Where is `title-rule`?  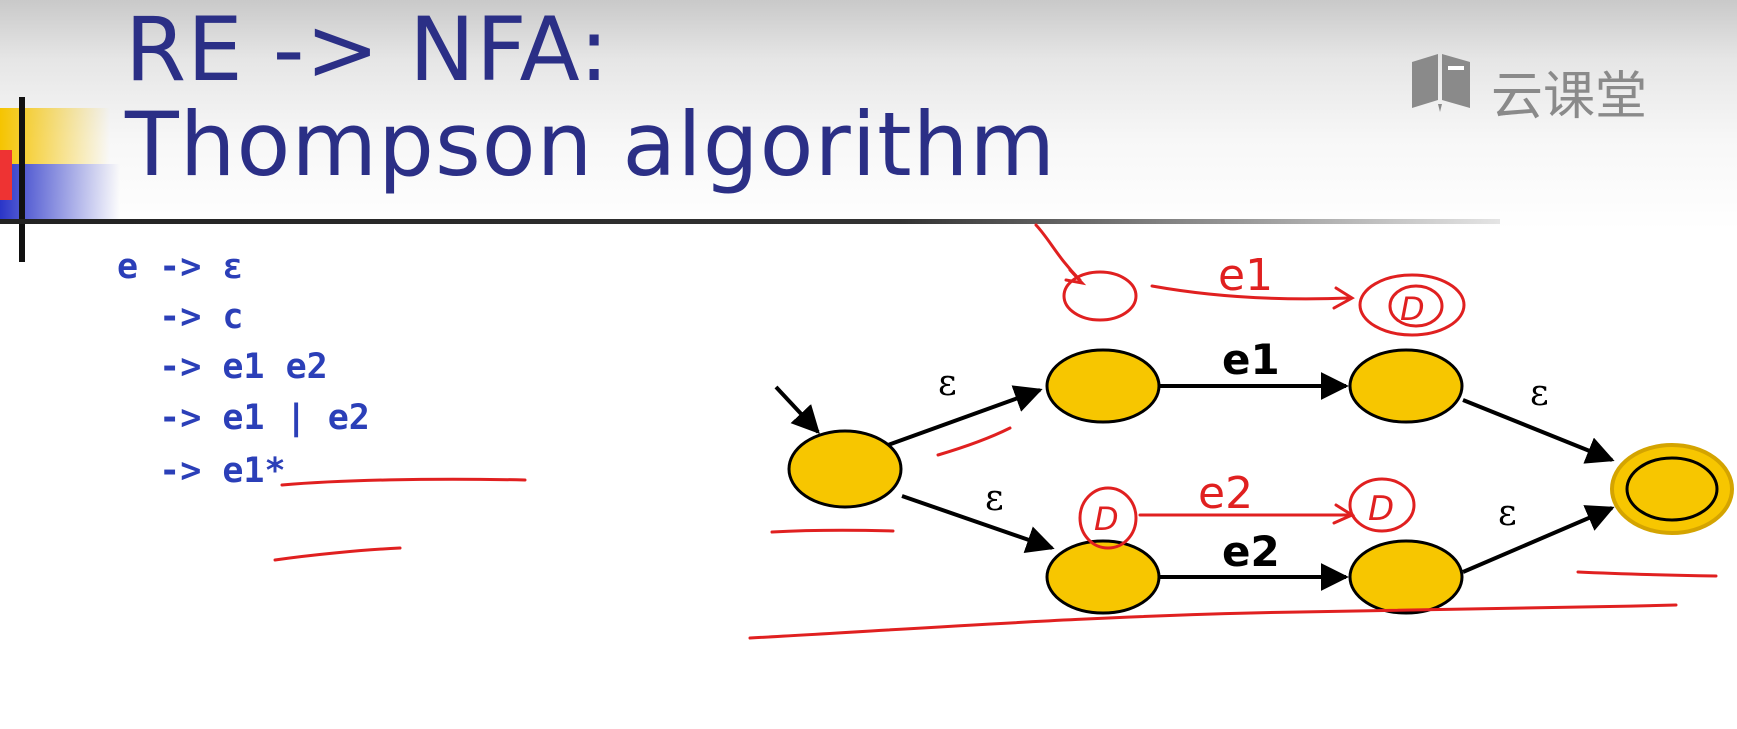
title-rule is located at coordinates (750, 221).